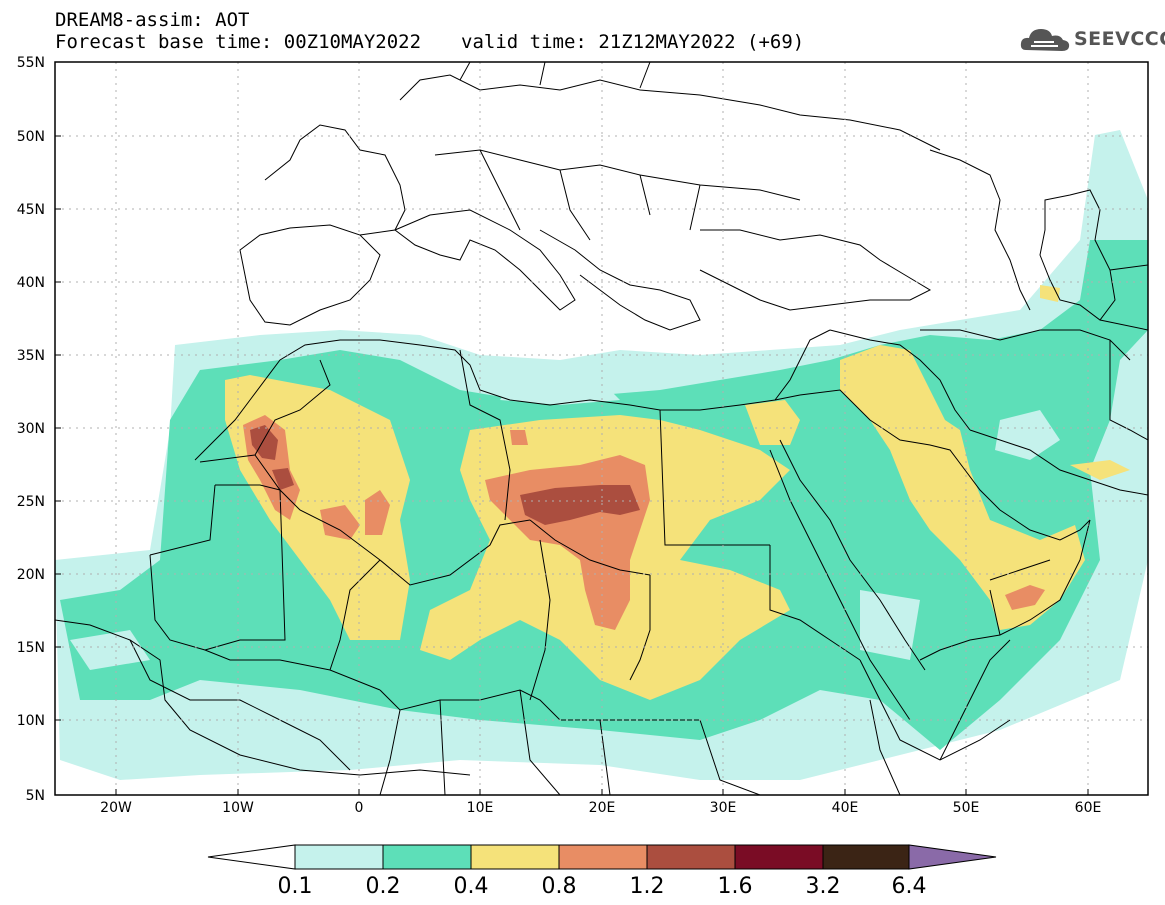 This screenshot has height=905, width=1165. What do you see at coordinates (152, 20) in the screenshot?
I see `product-title: DREAM8-assim: AOT` at bounding box center [152, 20].